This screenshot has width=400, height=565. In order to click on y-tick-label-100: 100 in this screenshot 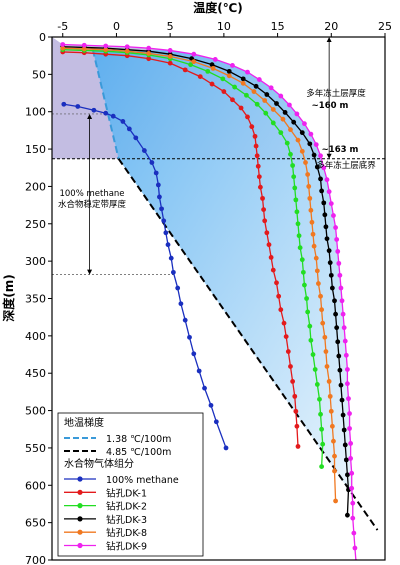, I will do `click(35, 112)`.